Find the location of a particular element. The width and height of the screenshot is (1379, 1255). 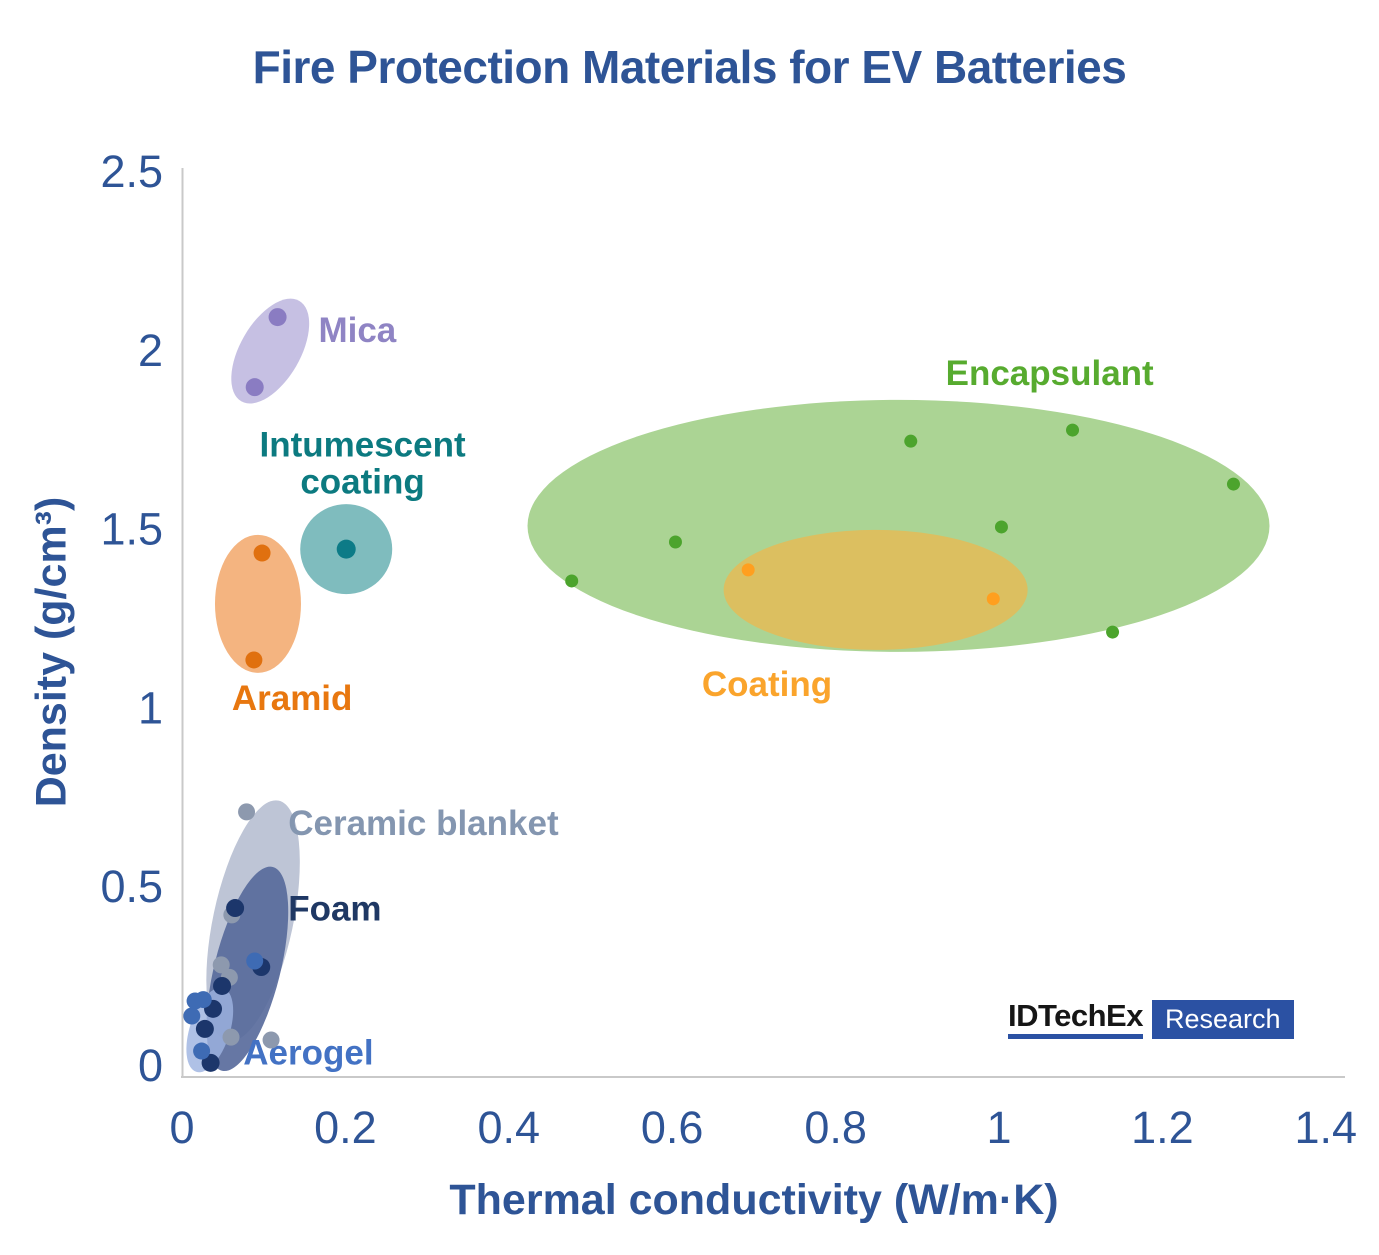

logo-research-badge: Research is located at coordinates (1222, 1019).